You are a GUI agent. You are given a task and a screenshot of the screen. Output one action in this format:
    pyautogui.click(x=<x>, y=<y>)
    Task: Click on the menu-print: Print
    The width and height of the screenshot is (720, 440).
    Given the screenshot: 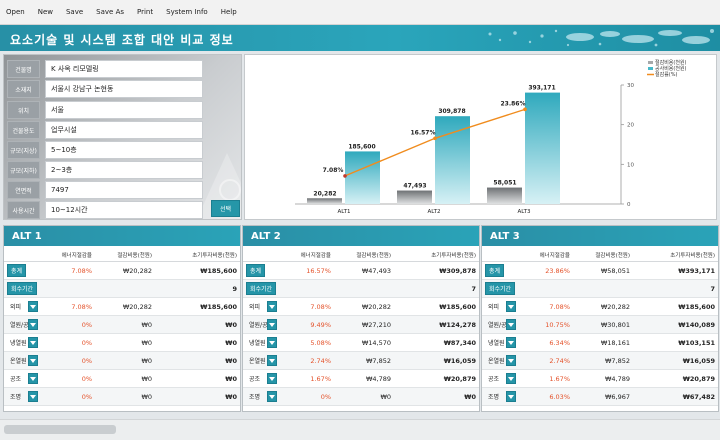 What is the action you would take?
    pyautogui.click(x=145, y=12)
    